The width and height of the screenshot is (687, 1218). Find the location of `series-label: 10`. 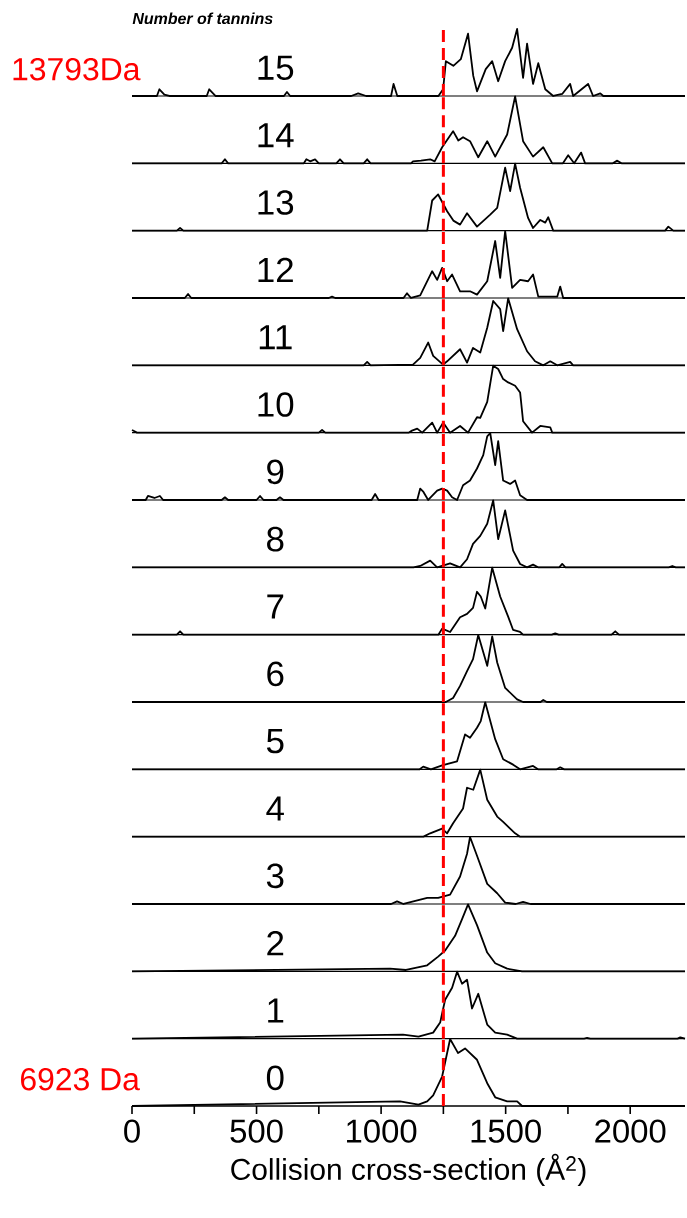

series-label: 10 is located at coordinates (276, 404).